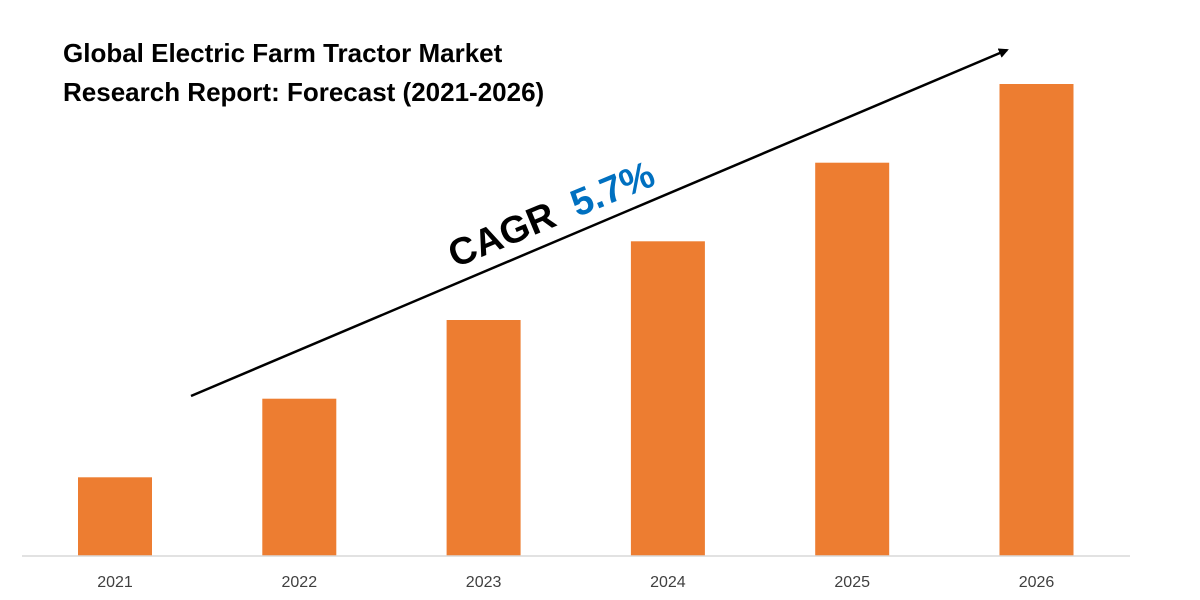 The height and width of the screenshot is (600, 1200). What do you see at coordinates (483, 438) in the screenshot?
I see `bar-2023` at bounding box center [483, 438].